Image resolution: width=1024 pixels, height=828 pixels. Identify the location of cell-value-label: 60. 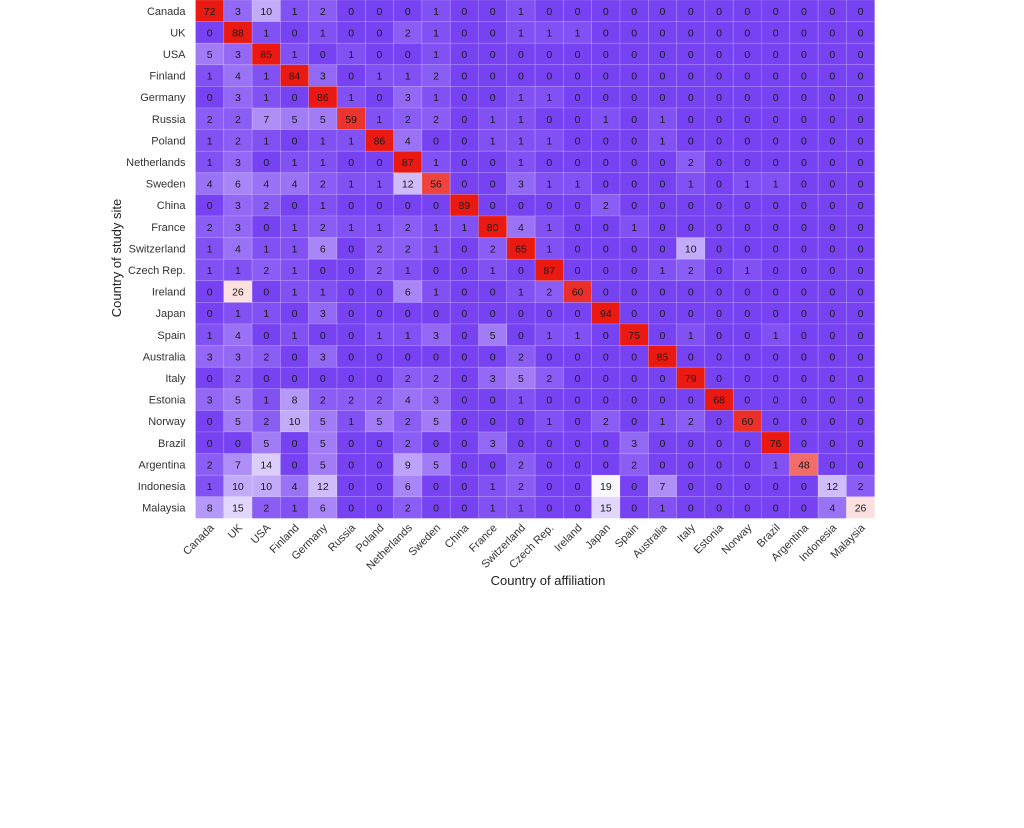
(748, 422).